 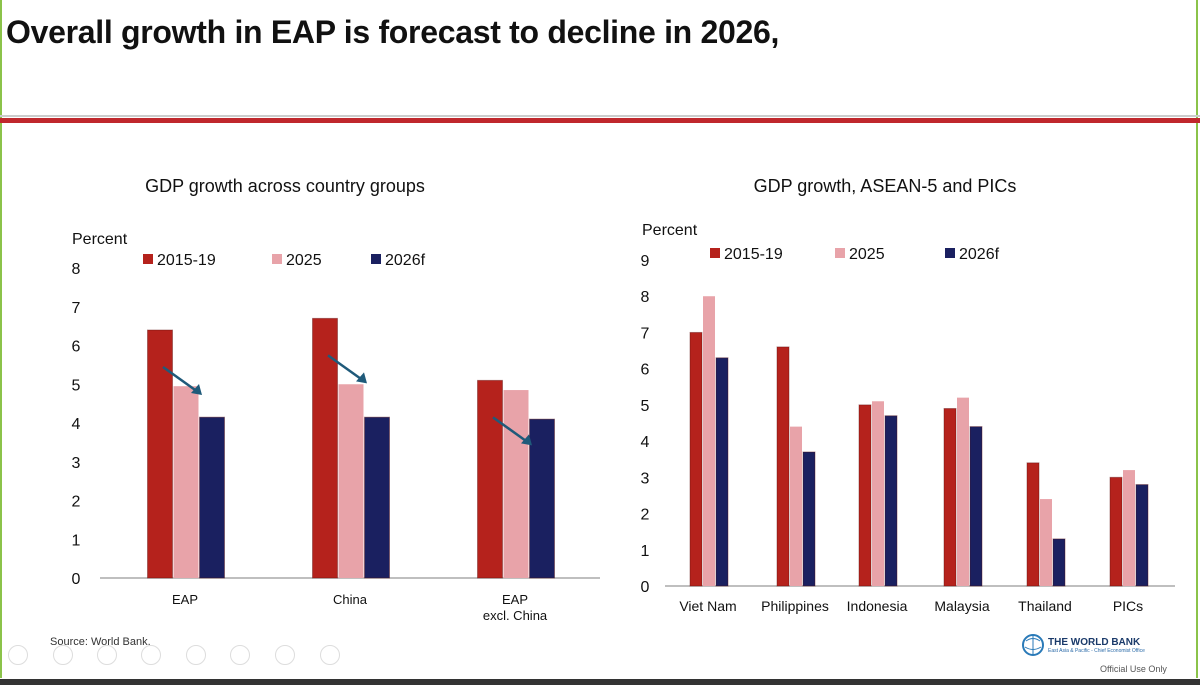 I want to click on bar-2026f-china, so click(x=377, y=497).